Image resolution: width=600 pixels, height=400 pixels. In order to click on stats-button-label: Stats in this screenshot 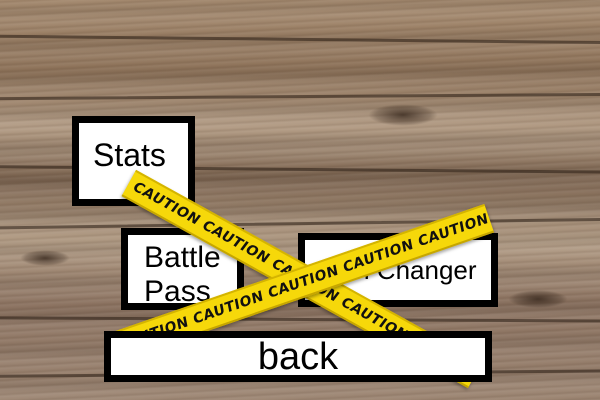, I will do `click(129, 155)`.